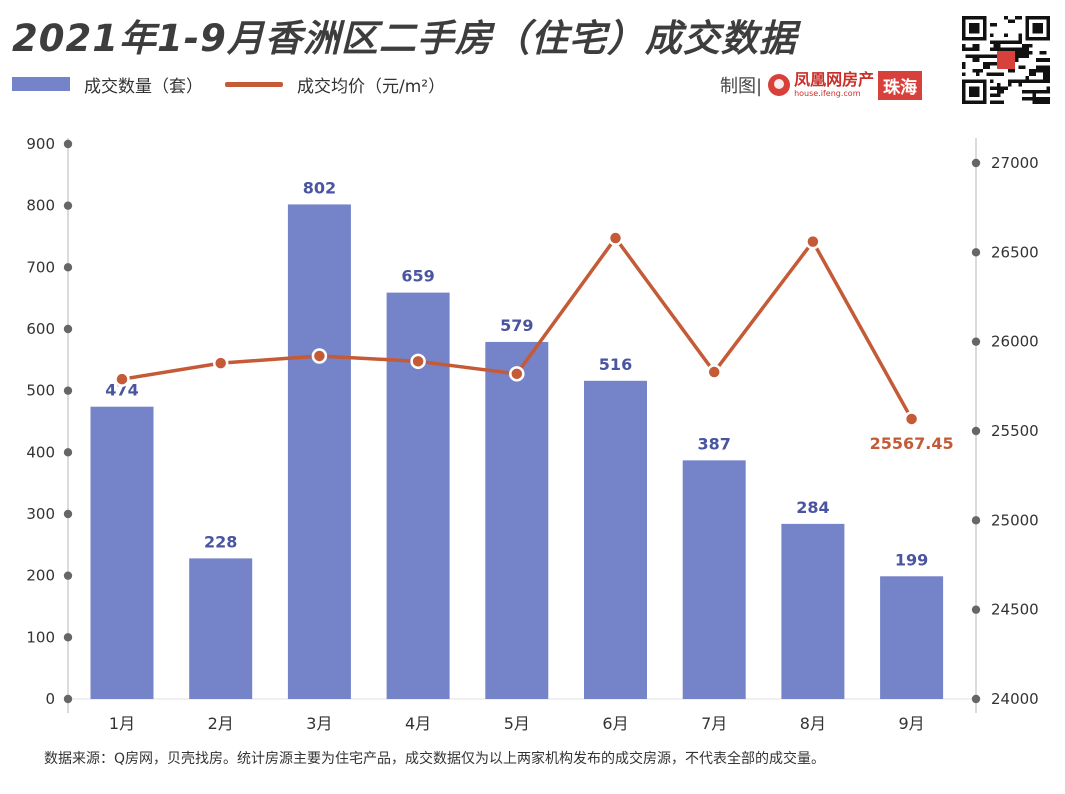  Describe the element at coordinates (911, 559) in the screenshot. I see `bar-value-label: 199` at that location.